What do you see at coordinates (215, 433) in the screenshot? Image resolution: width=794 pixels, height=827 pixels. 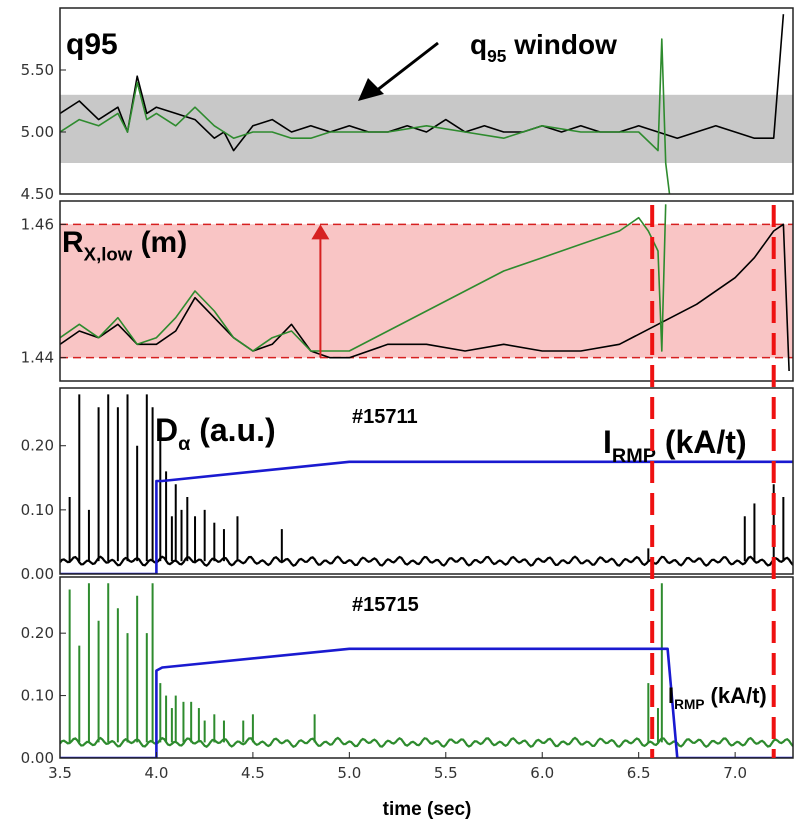 I see `panel-label-dalpha: Dα (a.u.)` at bounding box center [215, 433].